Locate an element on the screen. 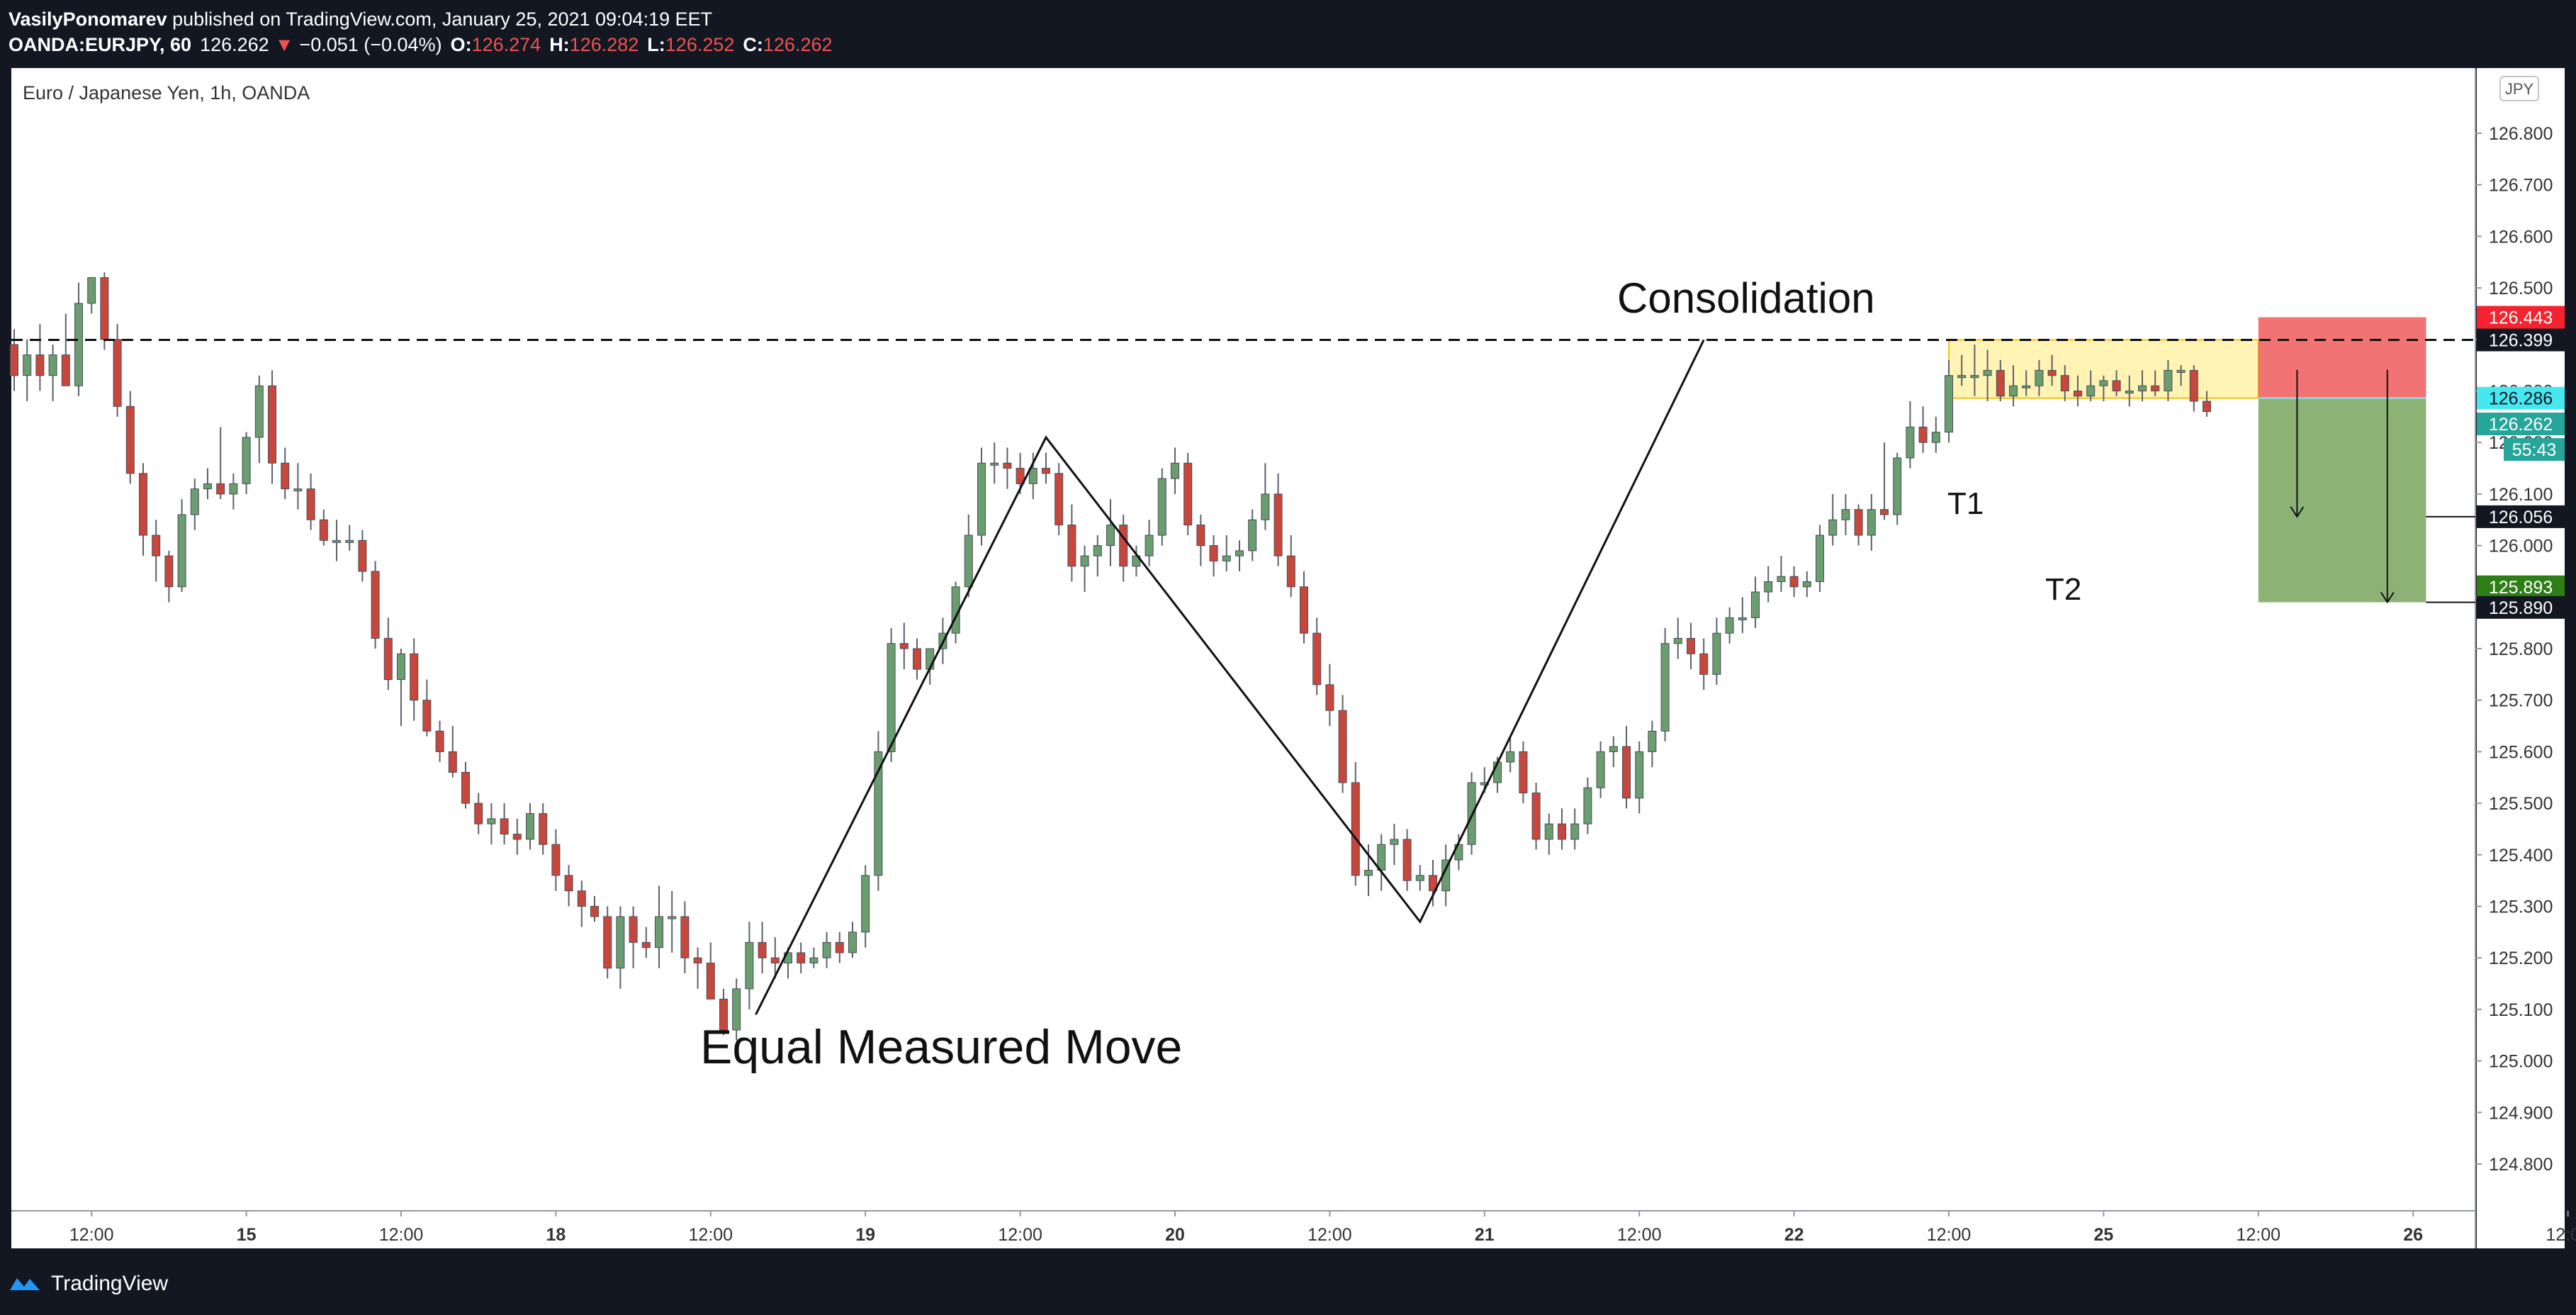 This screenshot has width=2576, height=1315. x-tick-label: 20 is located at coordinates (1175, 1235).